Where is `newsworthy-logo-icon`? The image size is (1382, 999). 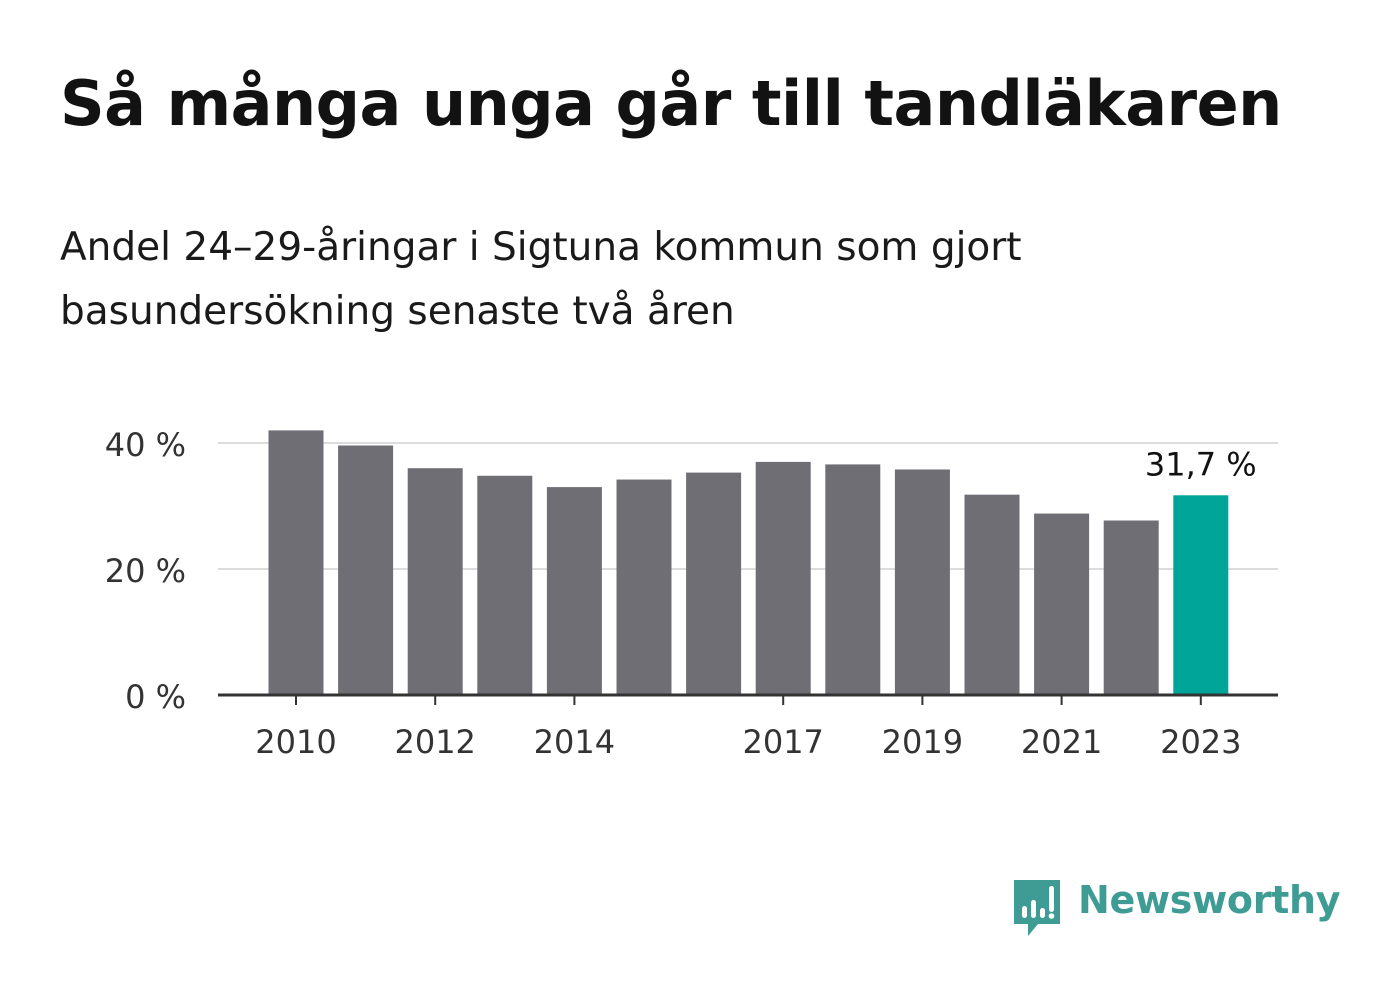
newsworthy-logo-icon is located at coordinates (1037, 908).